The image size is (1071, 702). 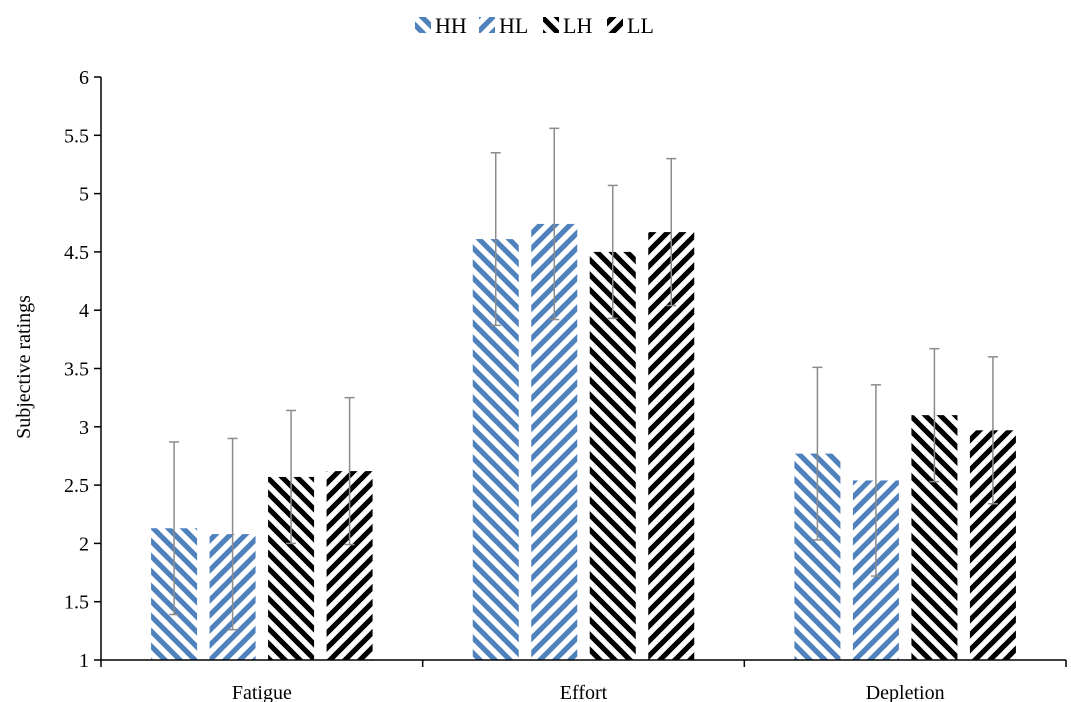 I want to click on y-tick-label: 4, so click(x=84, y=311).